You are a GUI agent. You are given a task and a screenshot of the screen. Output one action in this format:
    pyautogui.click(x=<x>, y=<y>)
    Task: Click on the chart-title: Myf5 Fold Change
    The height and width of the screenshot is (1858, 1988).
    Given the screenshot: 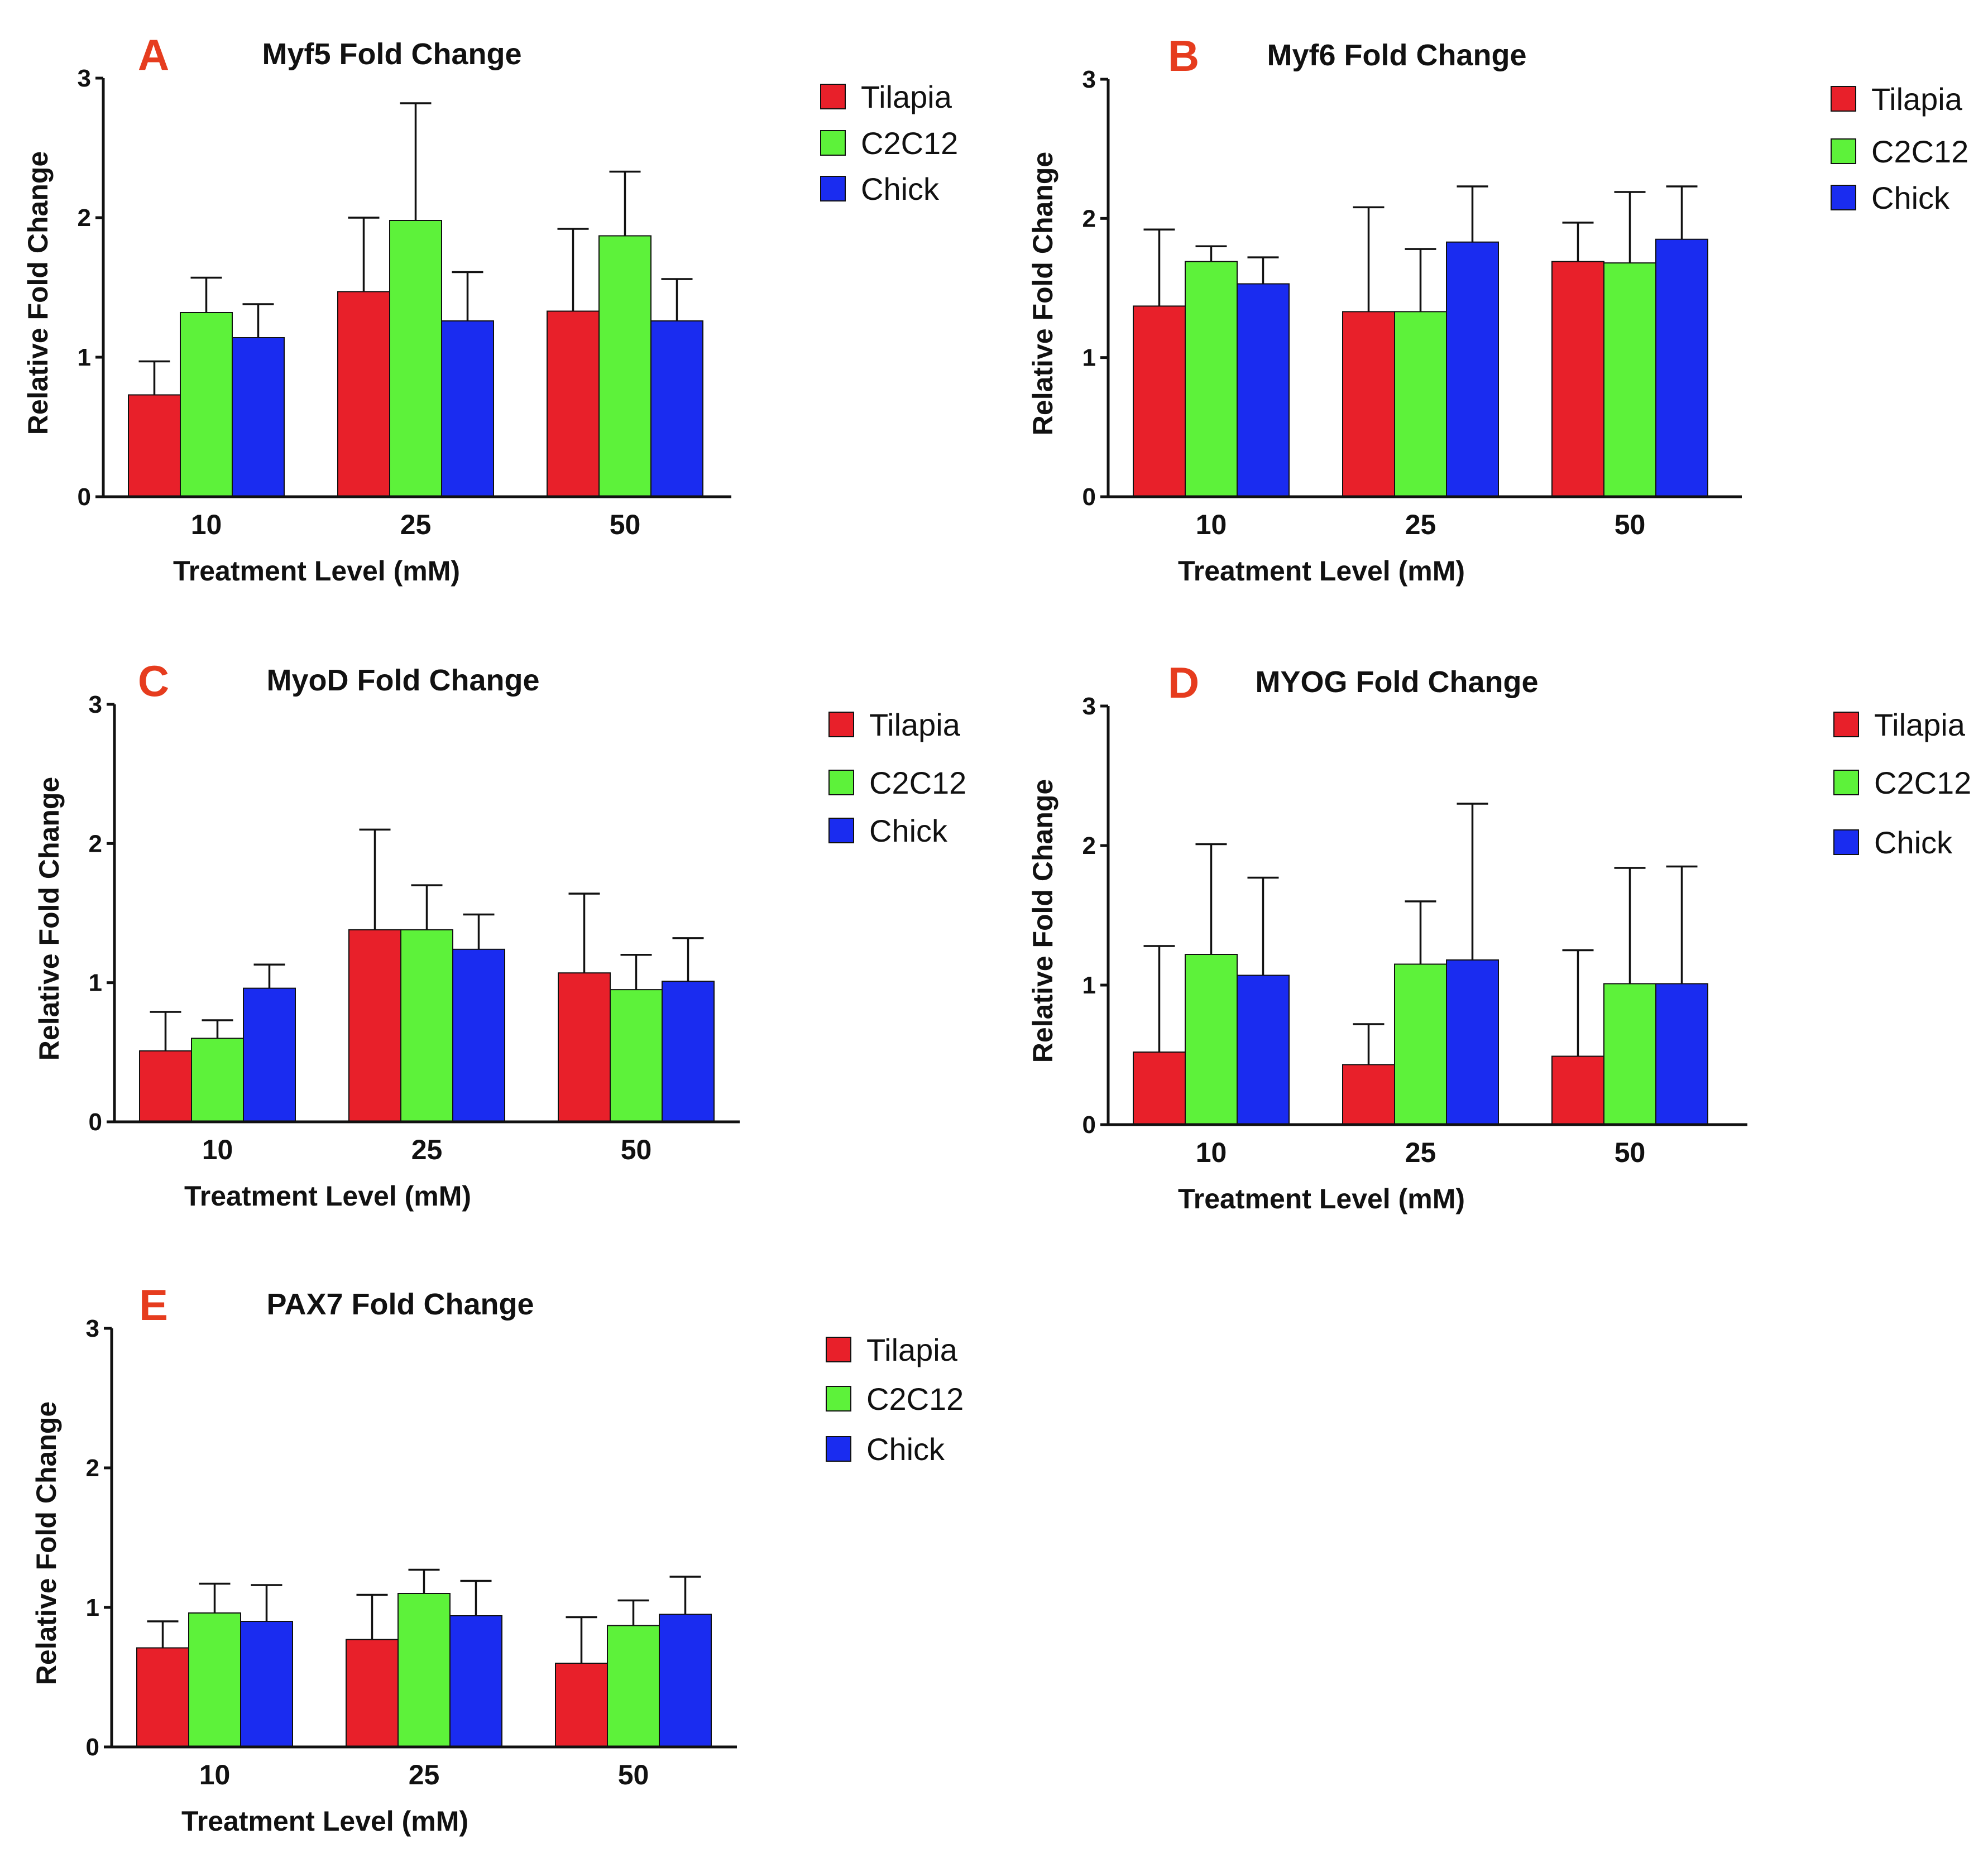 What is the action you would take?
    pyautogui.click(x=392, y=54)
    